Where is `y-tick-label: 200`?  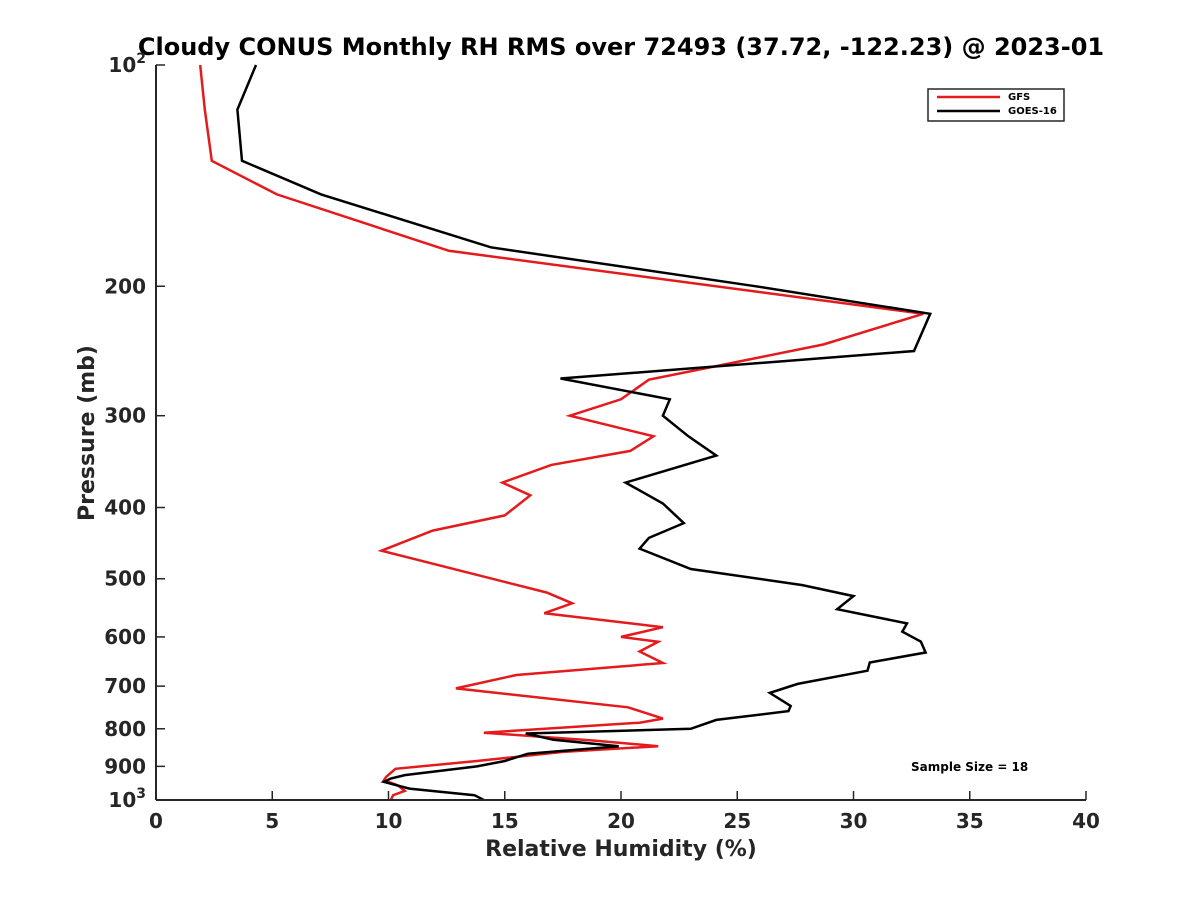
y-tick-label: 200 is located at coordinates (125, 286).